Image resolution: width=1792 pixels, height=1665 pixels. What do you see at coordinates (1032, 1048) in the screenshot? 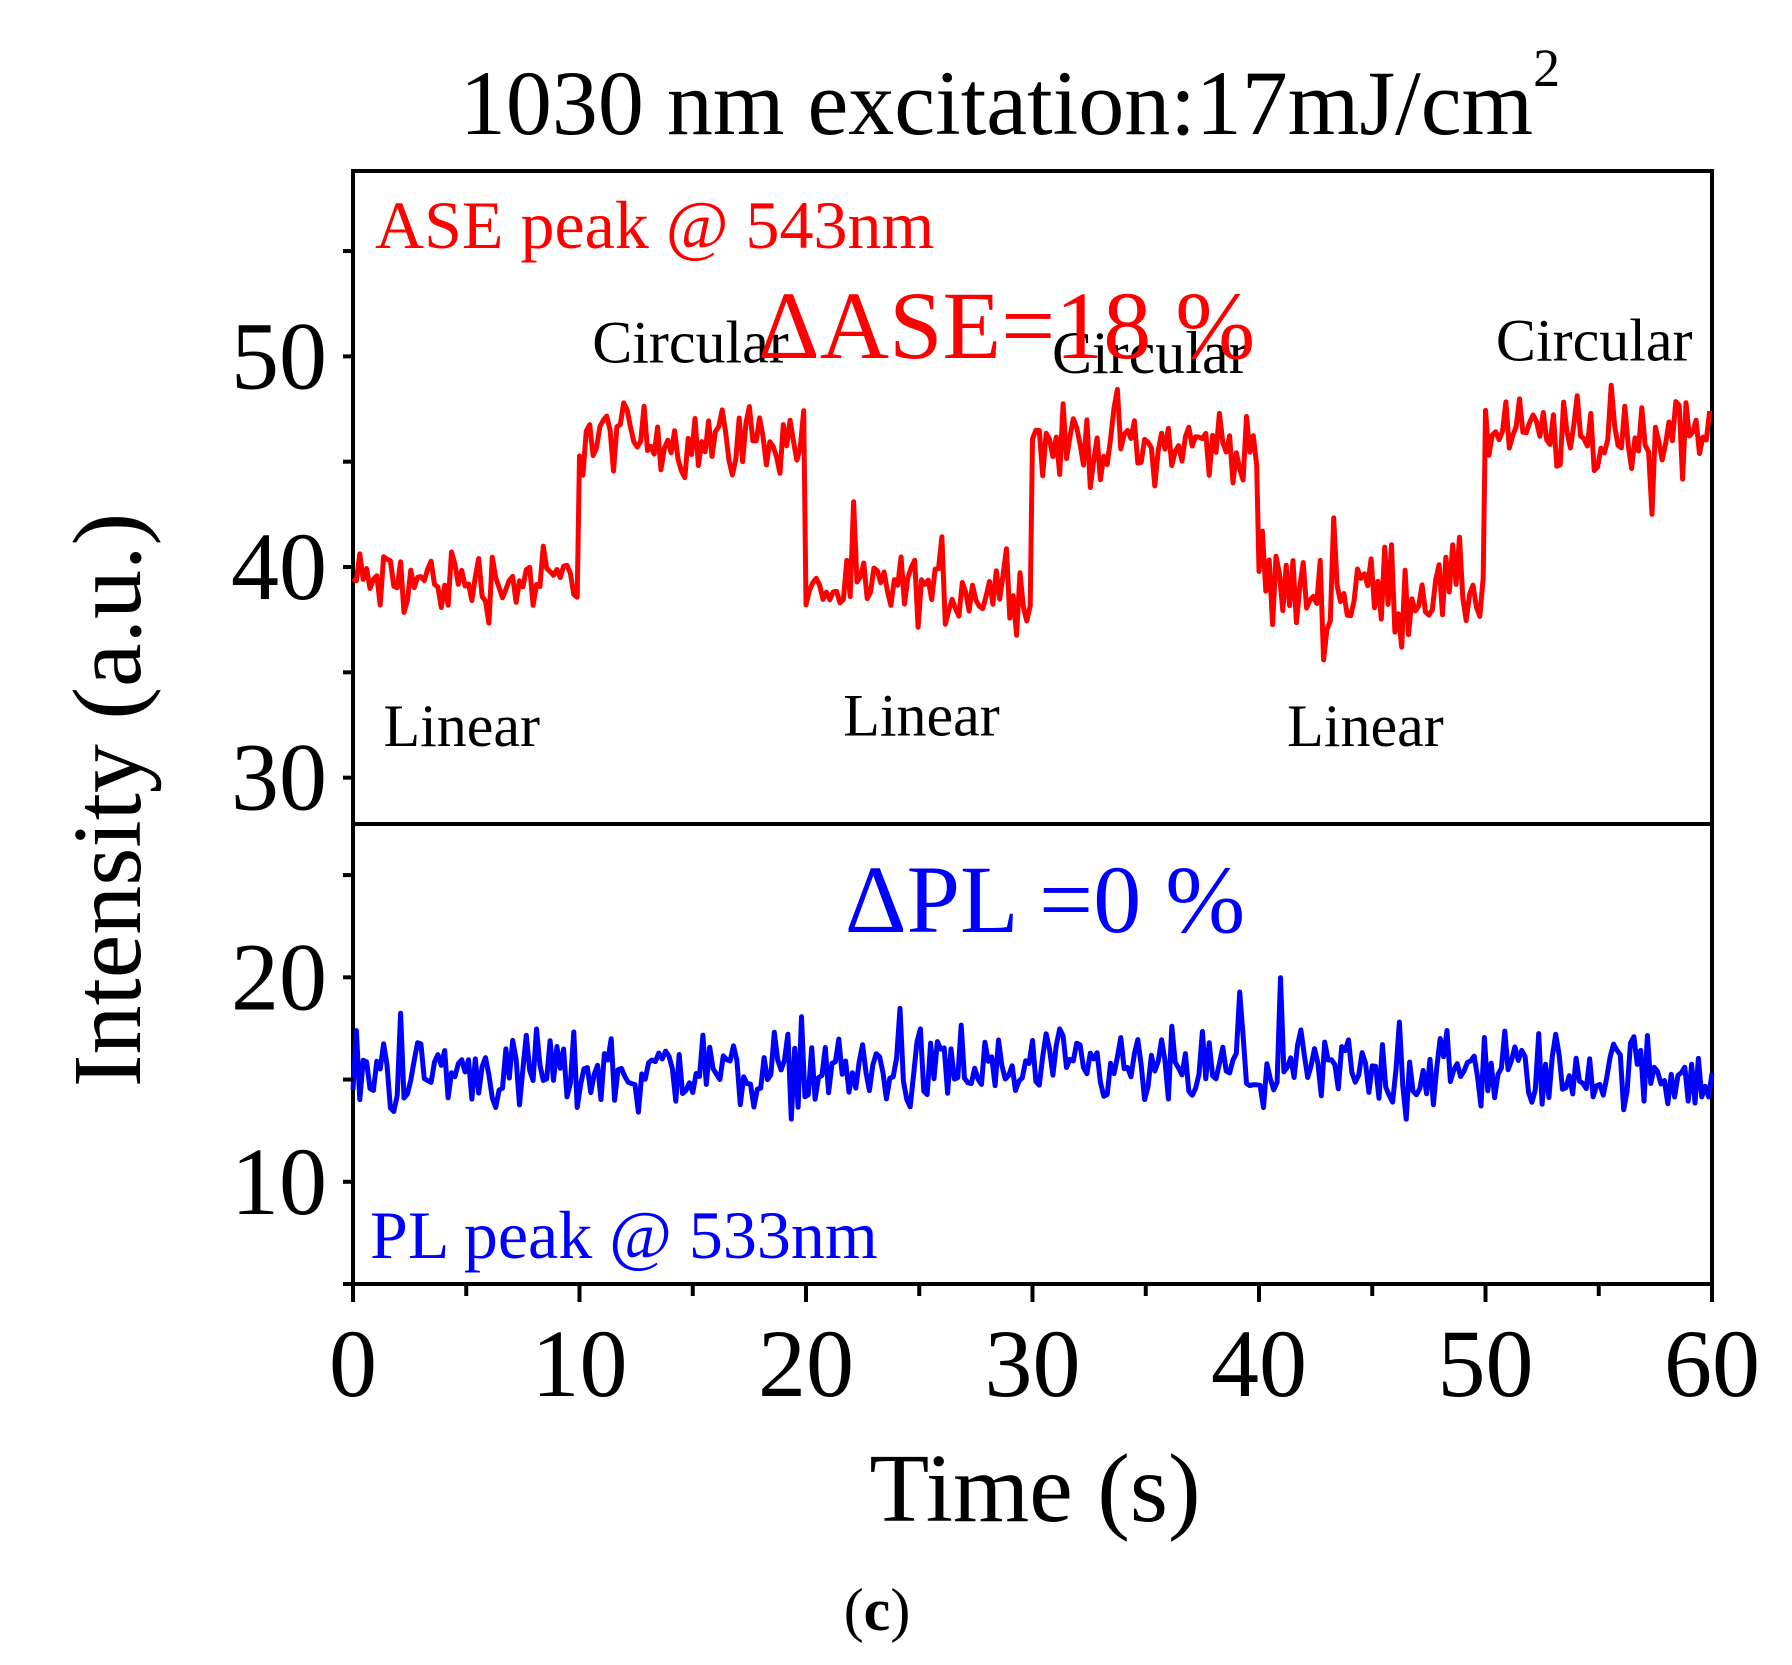
I see `pl-series-line` at bounding box center [1032, 1048].